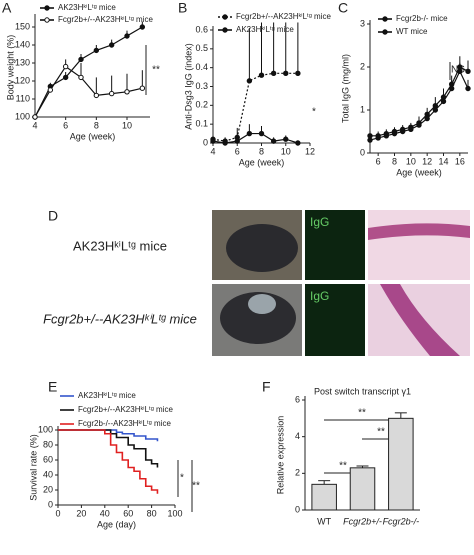 The image size is (474, 555). What do you see at coordinates (362, 23) in the screenshot?
I see `y-tick-label: 3` at bounding box center [362, 23].